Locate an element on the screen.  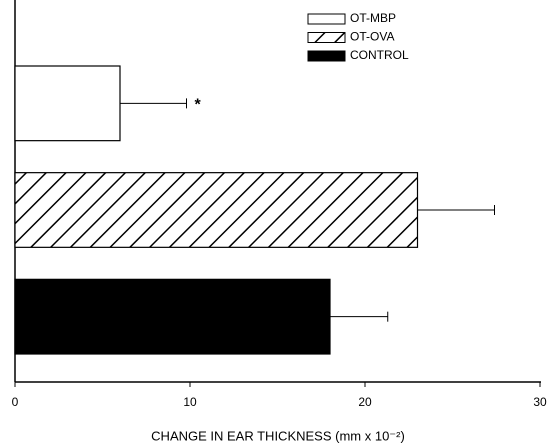
annotation: * is located at coordinates (198, 105).